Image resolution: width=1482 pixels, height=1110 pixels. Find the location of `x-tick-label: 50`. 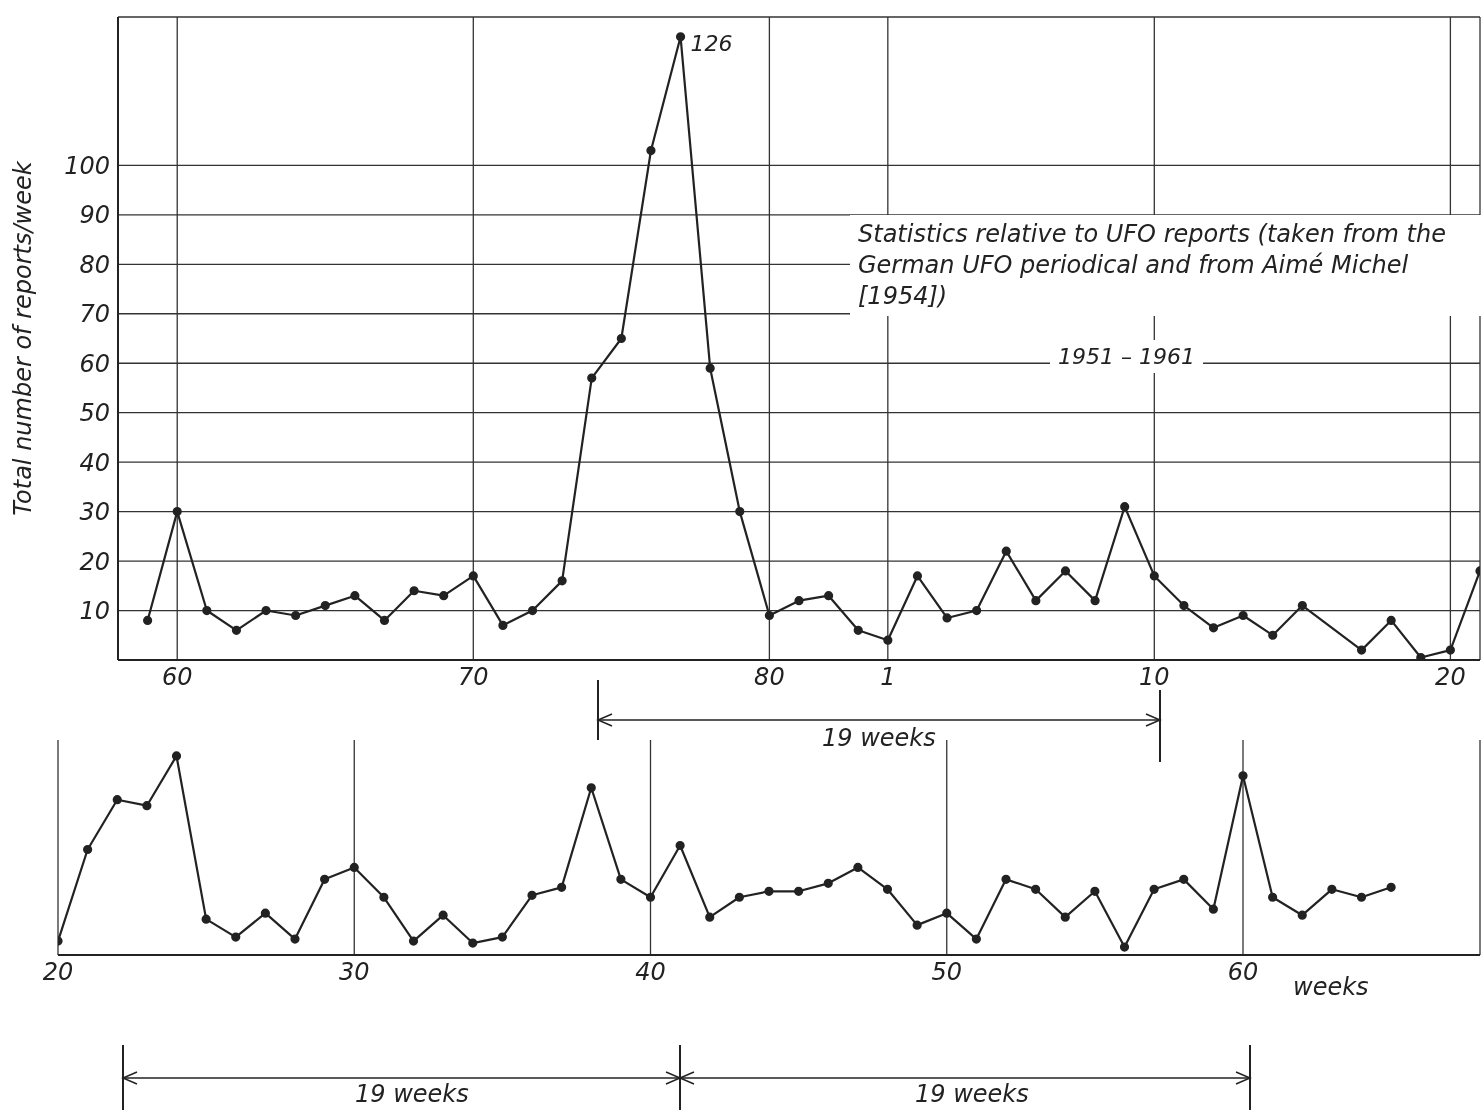

x-tick-label: 50 is located at coordinates (947, 972).